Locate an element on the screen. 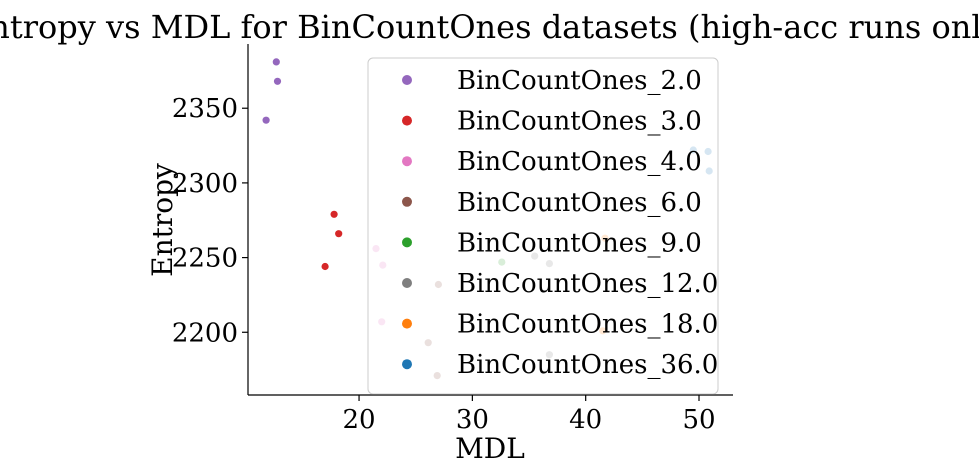 This screenshot has width=979, height=472. x-tick-label-40: 40 is located at coordinates (585, 420).